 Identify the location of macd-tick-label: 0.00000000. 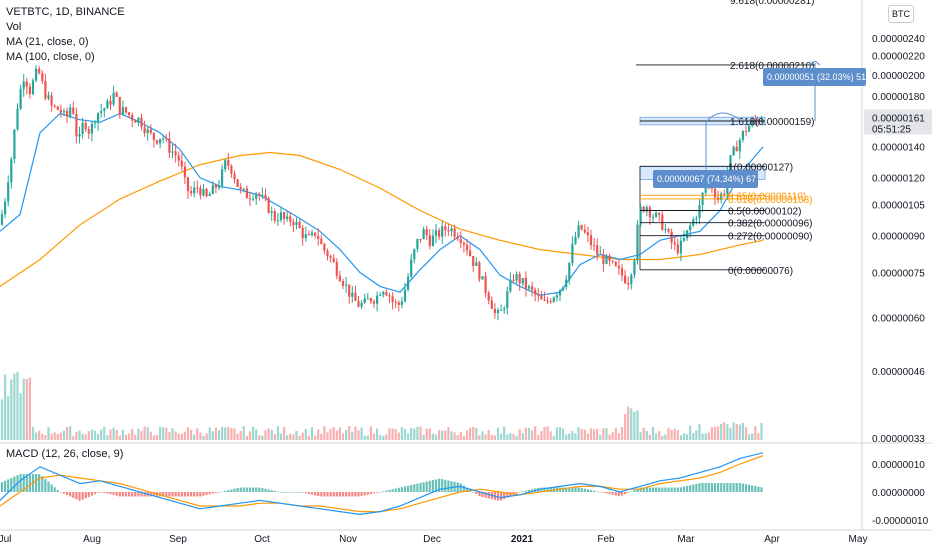
(898, 493).